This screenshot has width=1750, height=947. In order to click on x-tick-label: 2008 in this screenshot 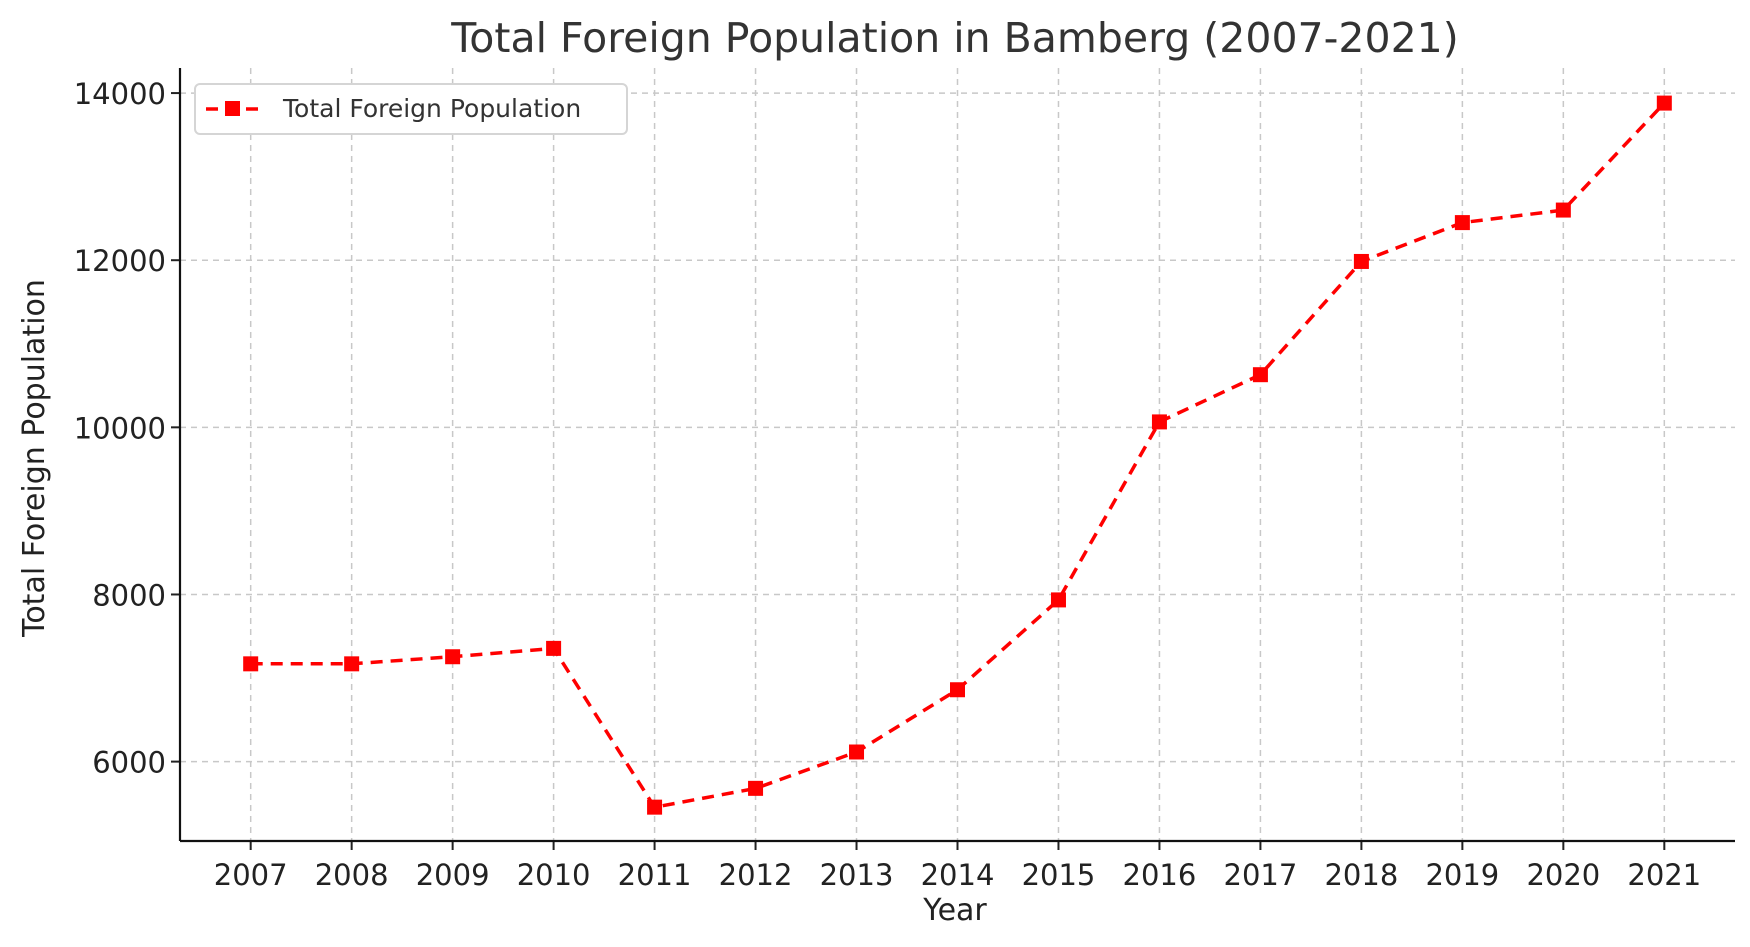, I will do `click(352, 875)`.